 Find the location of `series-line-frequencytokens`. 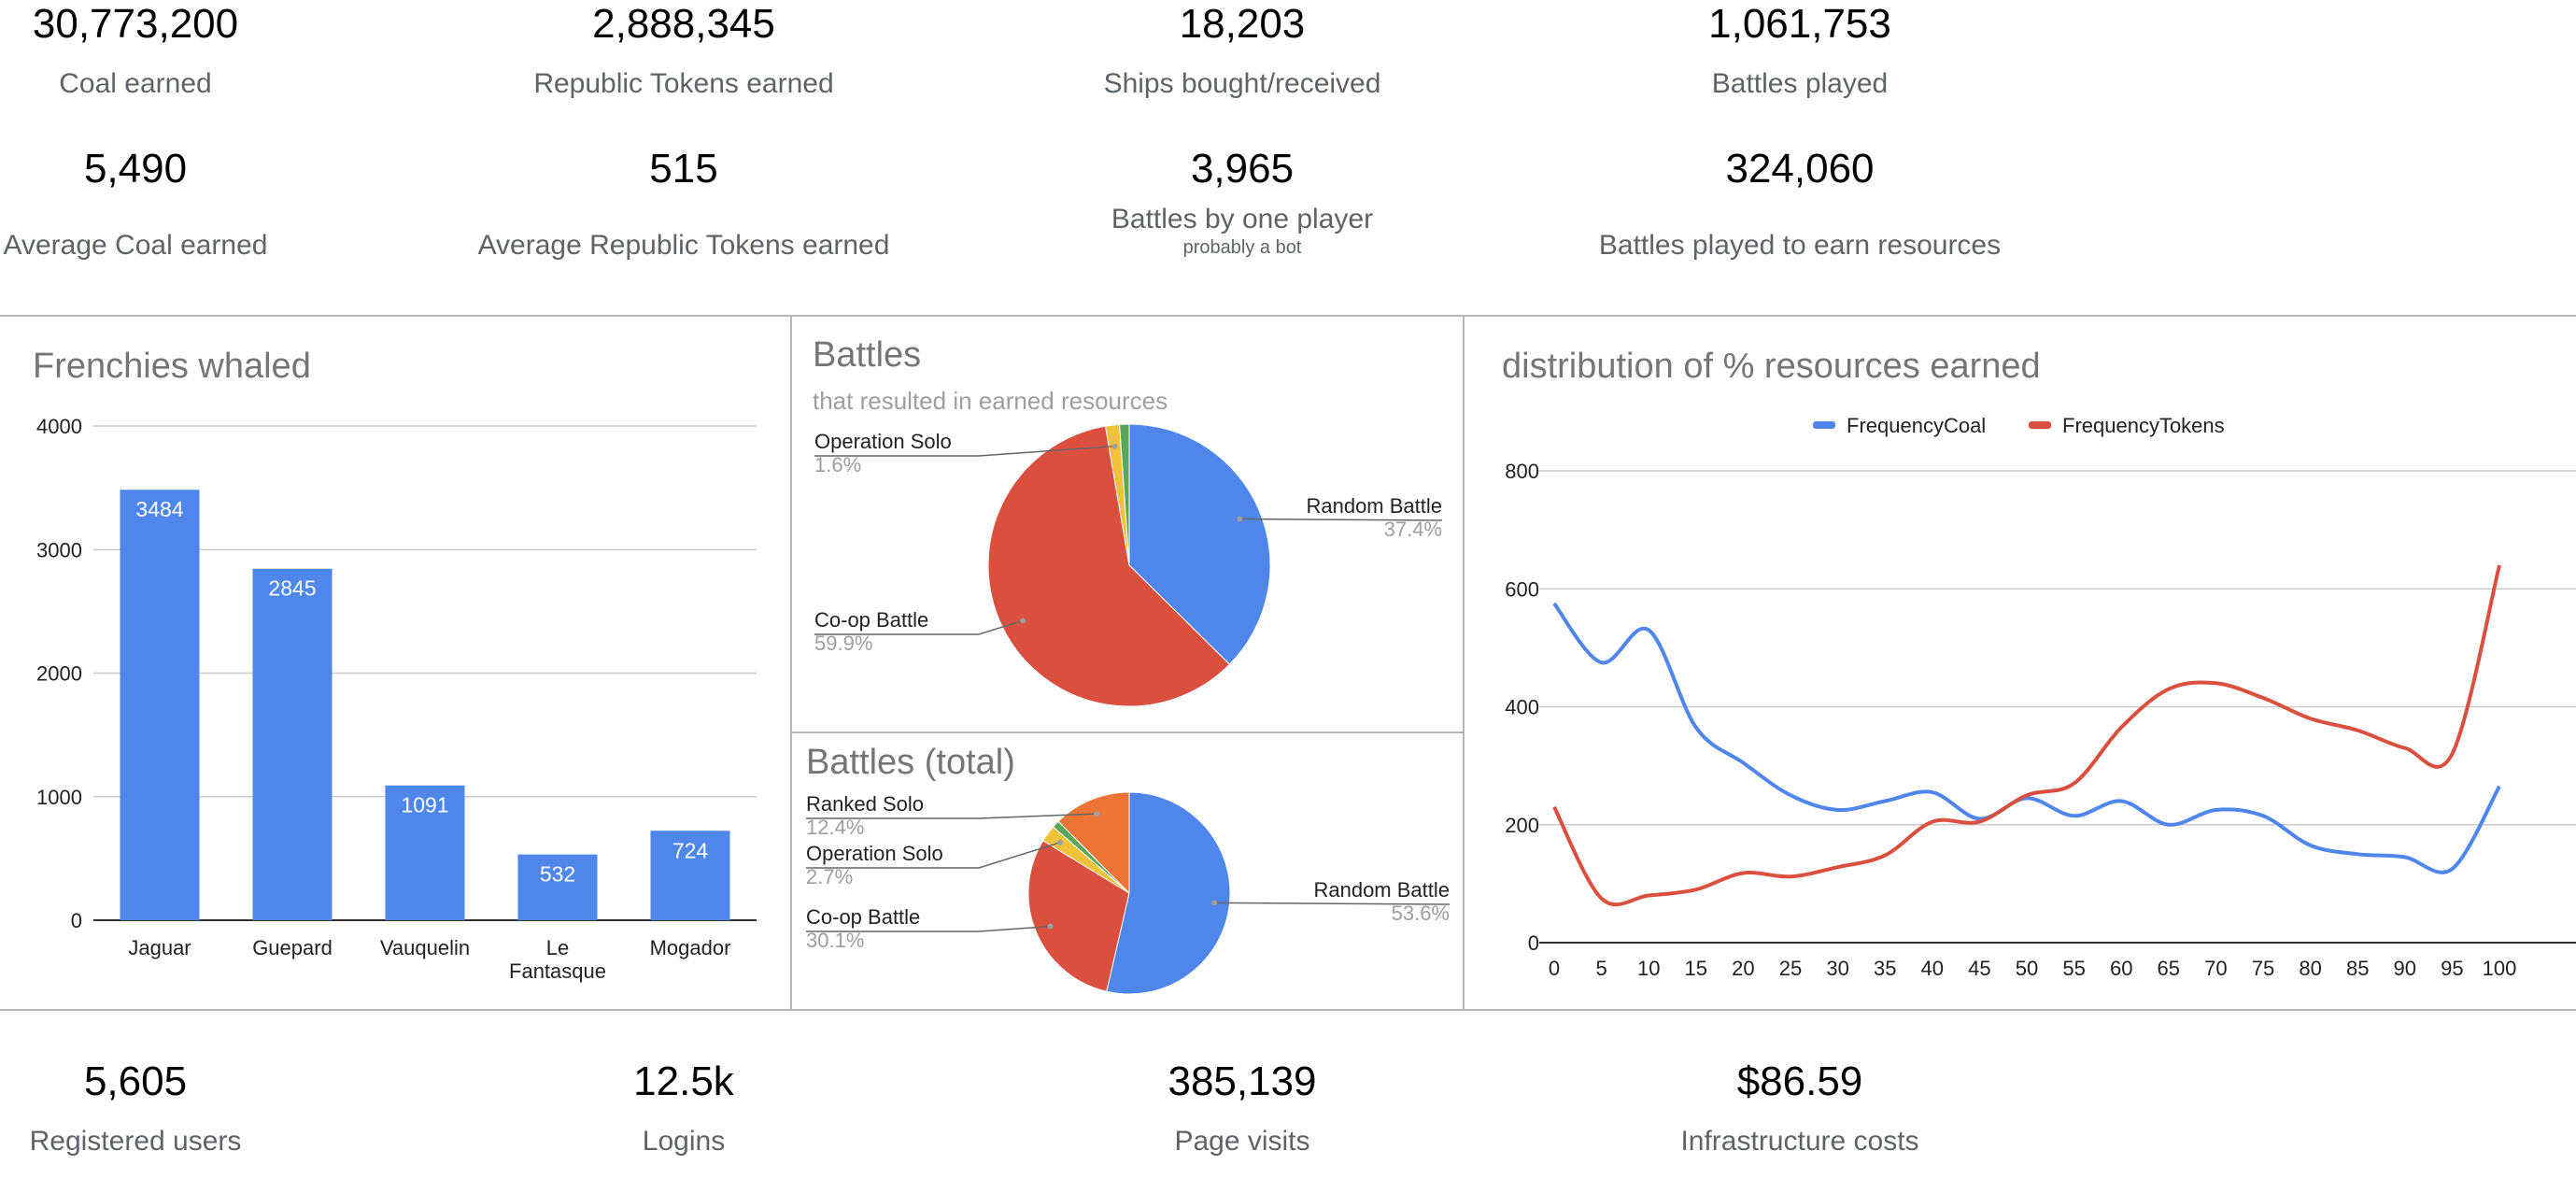

series-line-frequencytokens is located at coordinates (2026, 735).